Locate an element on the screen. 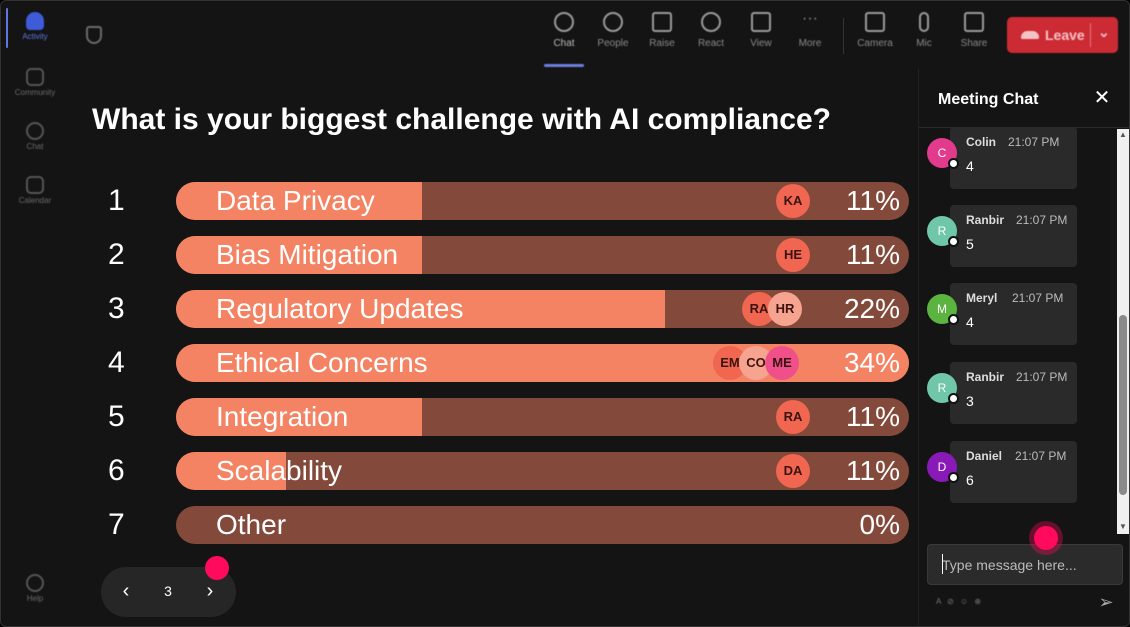 This screenshot has width=1130, height=627. option-number: 4 is located at coordinates (116, 362).